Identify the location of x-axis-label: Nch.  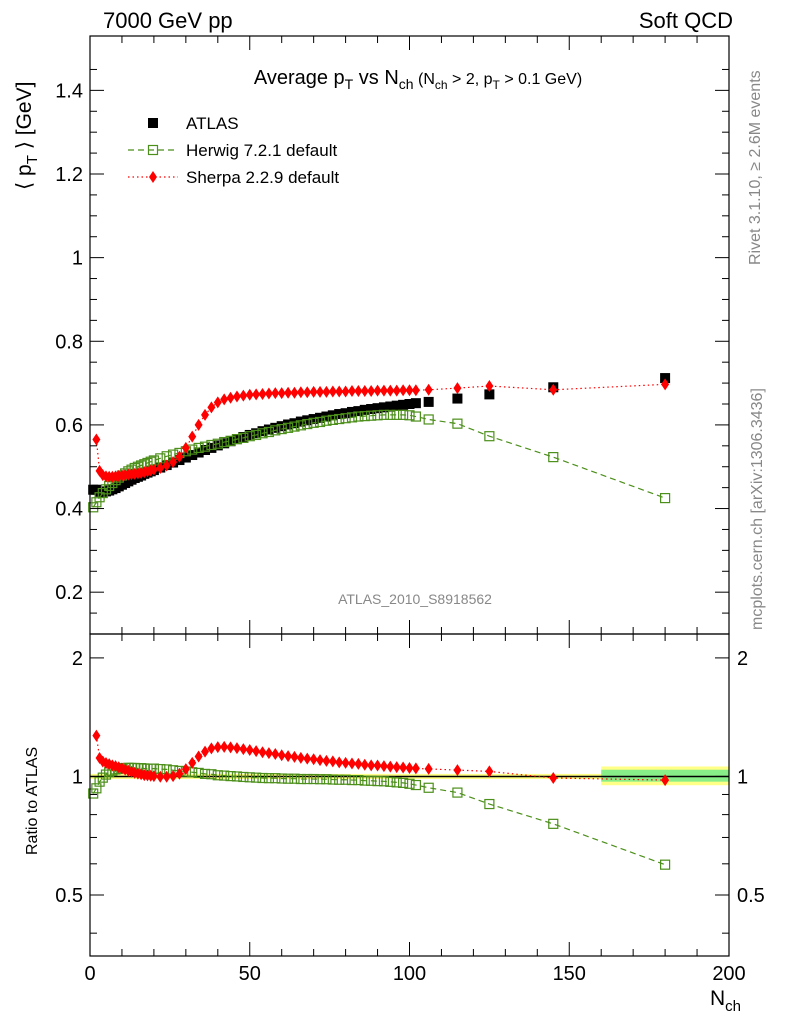
(725, 1001).